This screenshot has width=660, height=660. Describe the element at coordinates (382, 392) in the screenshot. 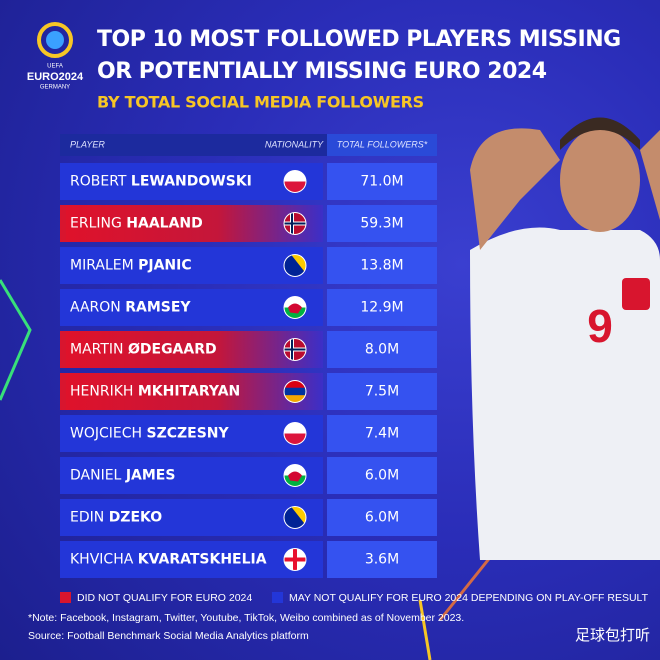

I see `followers: 7.5M` at that location.